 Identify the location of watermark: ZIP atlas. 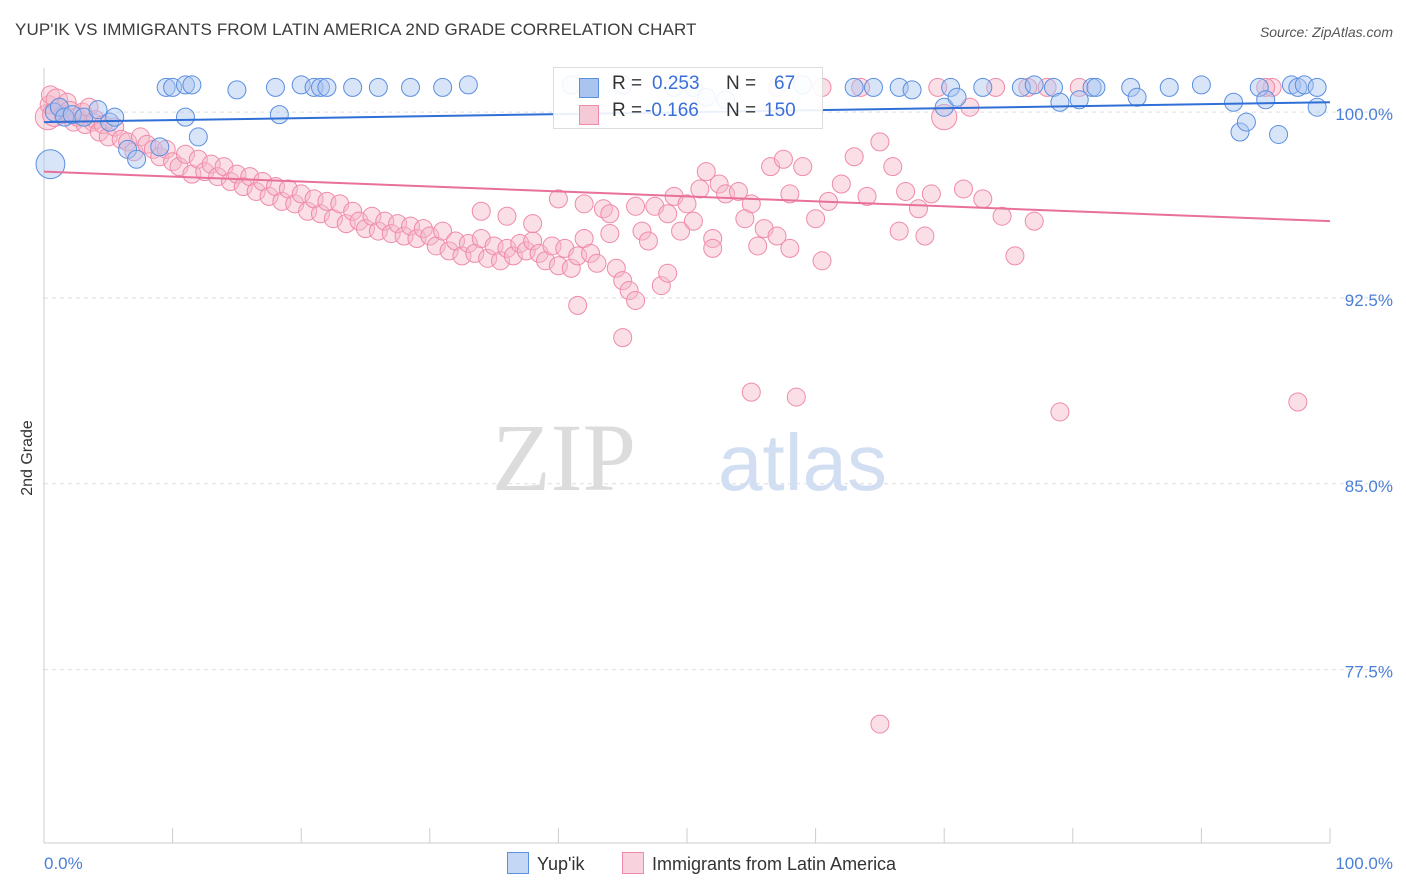
(689, 457).